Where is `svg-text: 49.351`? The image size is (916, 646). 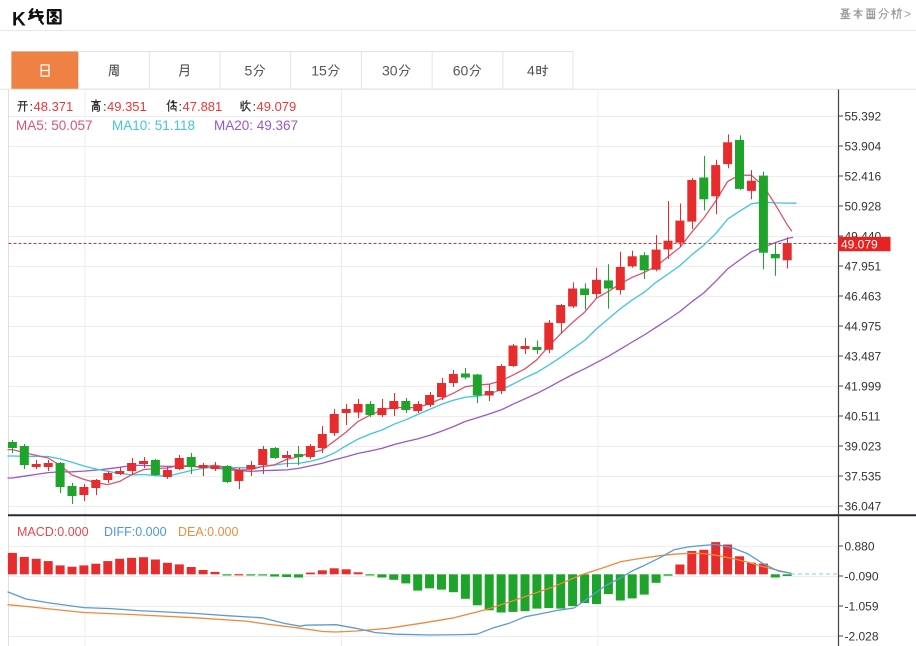 svg-text: 49.351 is located at coordinates (127, 106).